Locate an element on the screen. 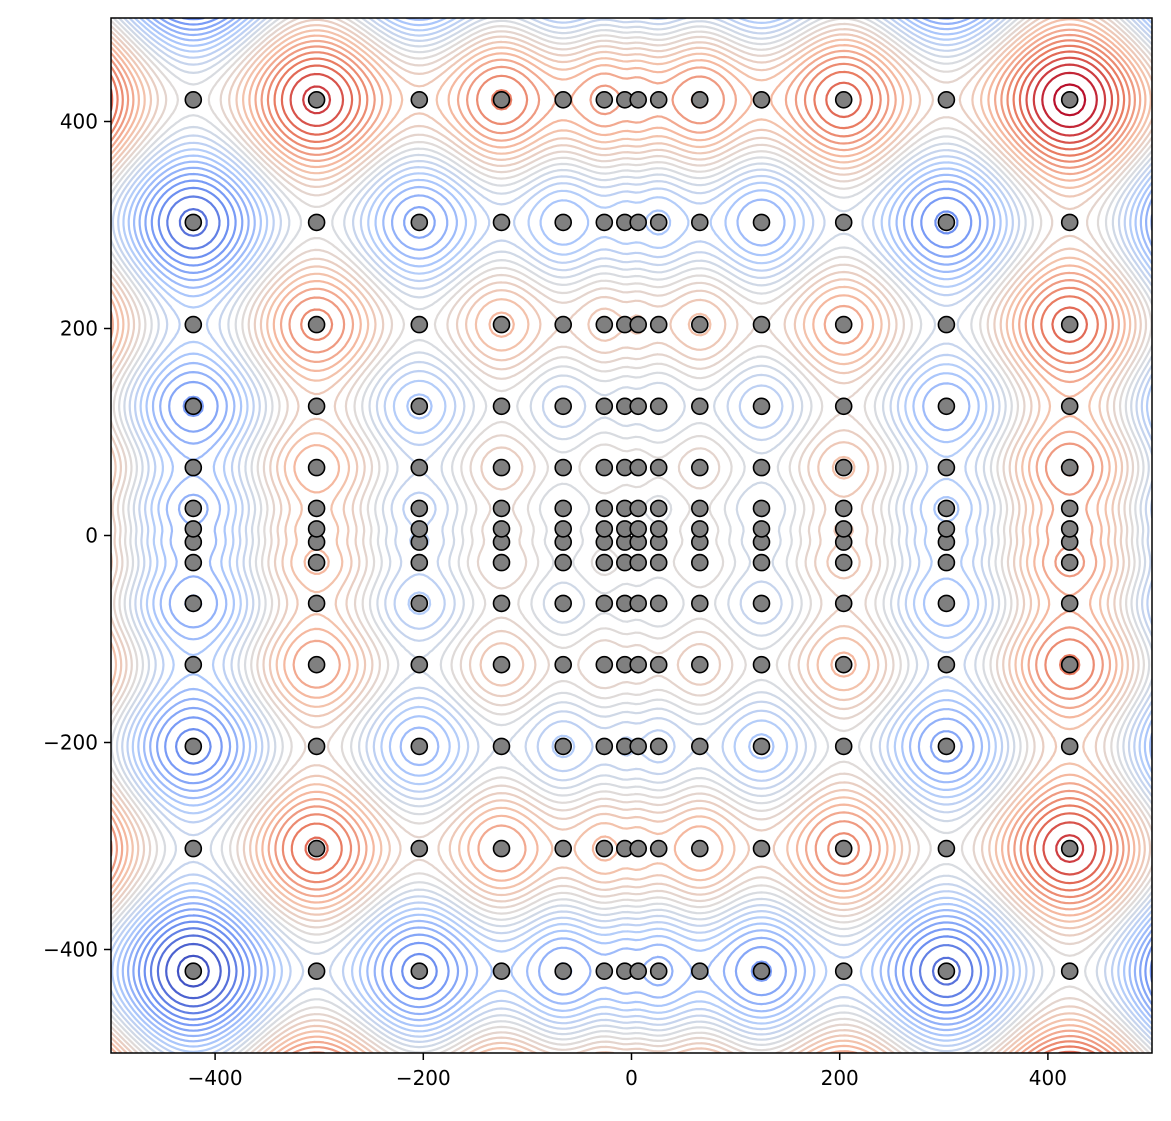 The height and width of the screenshot is (1121, 1171). y-tick-label: 200 is located at coordinates (79, 329).